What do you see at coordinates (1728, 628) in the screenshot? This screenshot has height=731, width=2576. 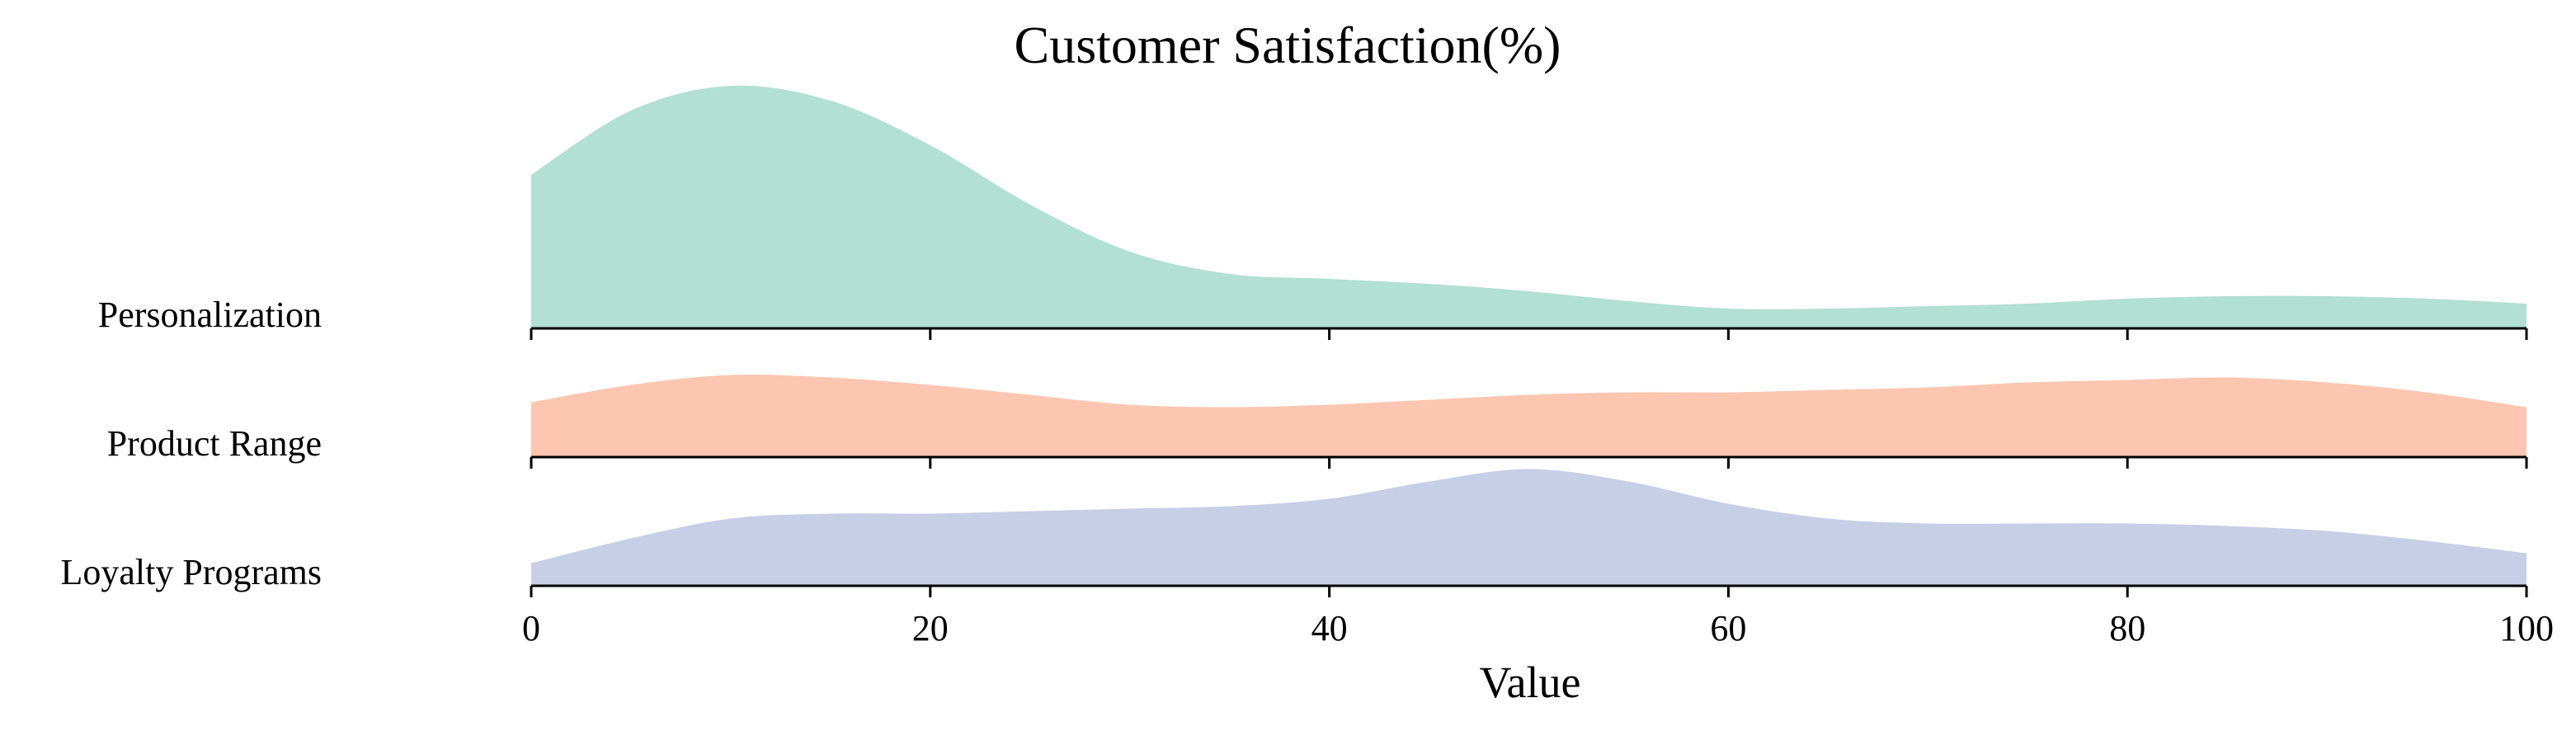 I see `x-tick-label-60: 60` at bounding box center [1728, 628].